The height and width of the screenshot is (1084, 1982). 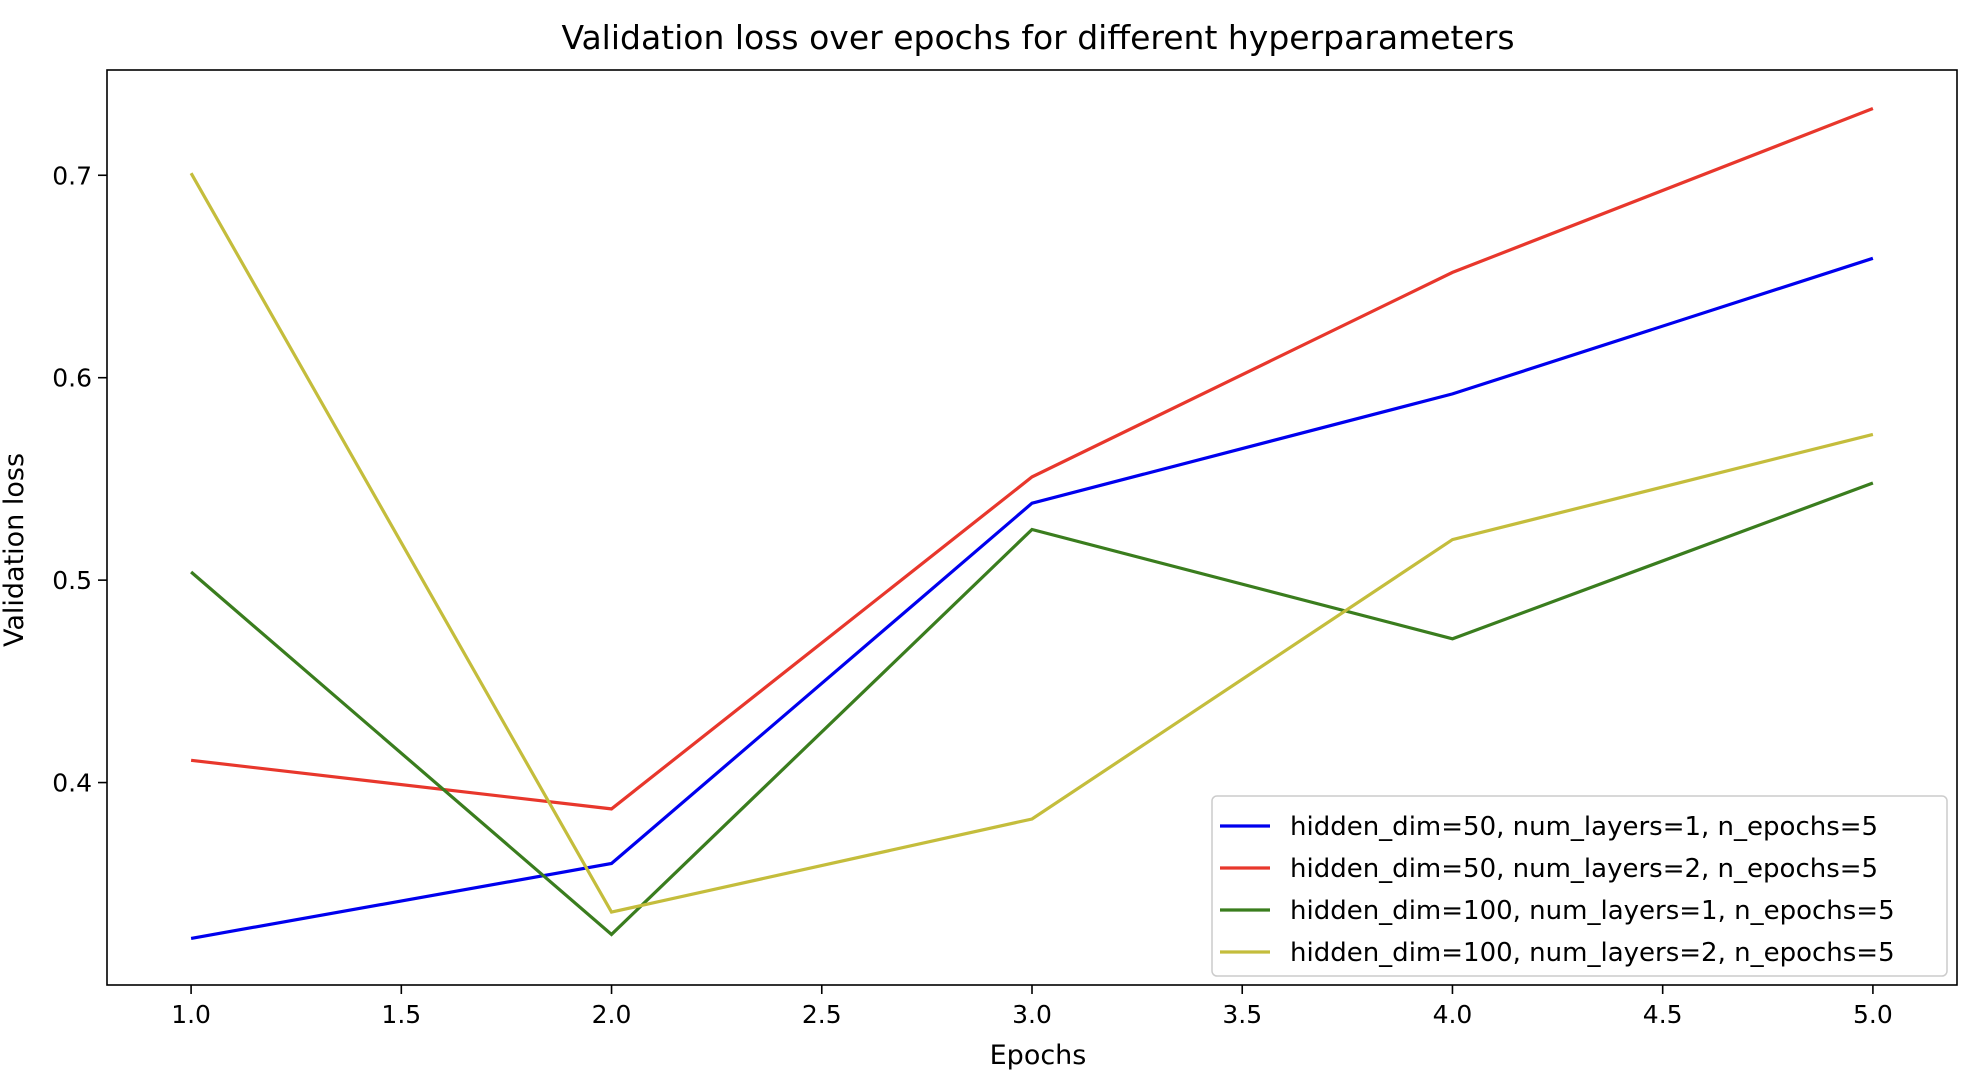 I want to click on legend-label: hidden_dim=100, num_layers=2, n_epochs=5, so click(x=1592, y=953).